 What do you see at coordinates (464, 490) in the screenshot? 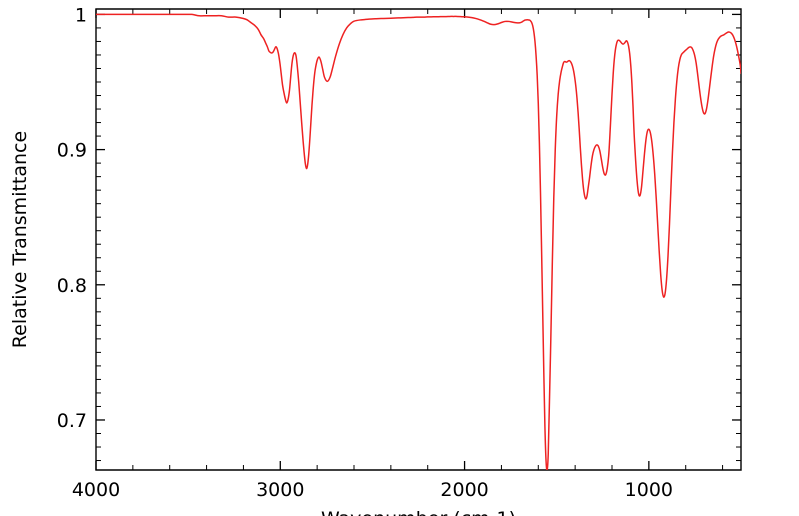
I see `x-tick-label: 2000` at bounding box center [464, 490].